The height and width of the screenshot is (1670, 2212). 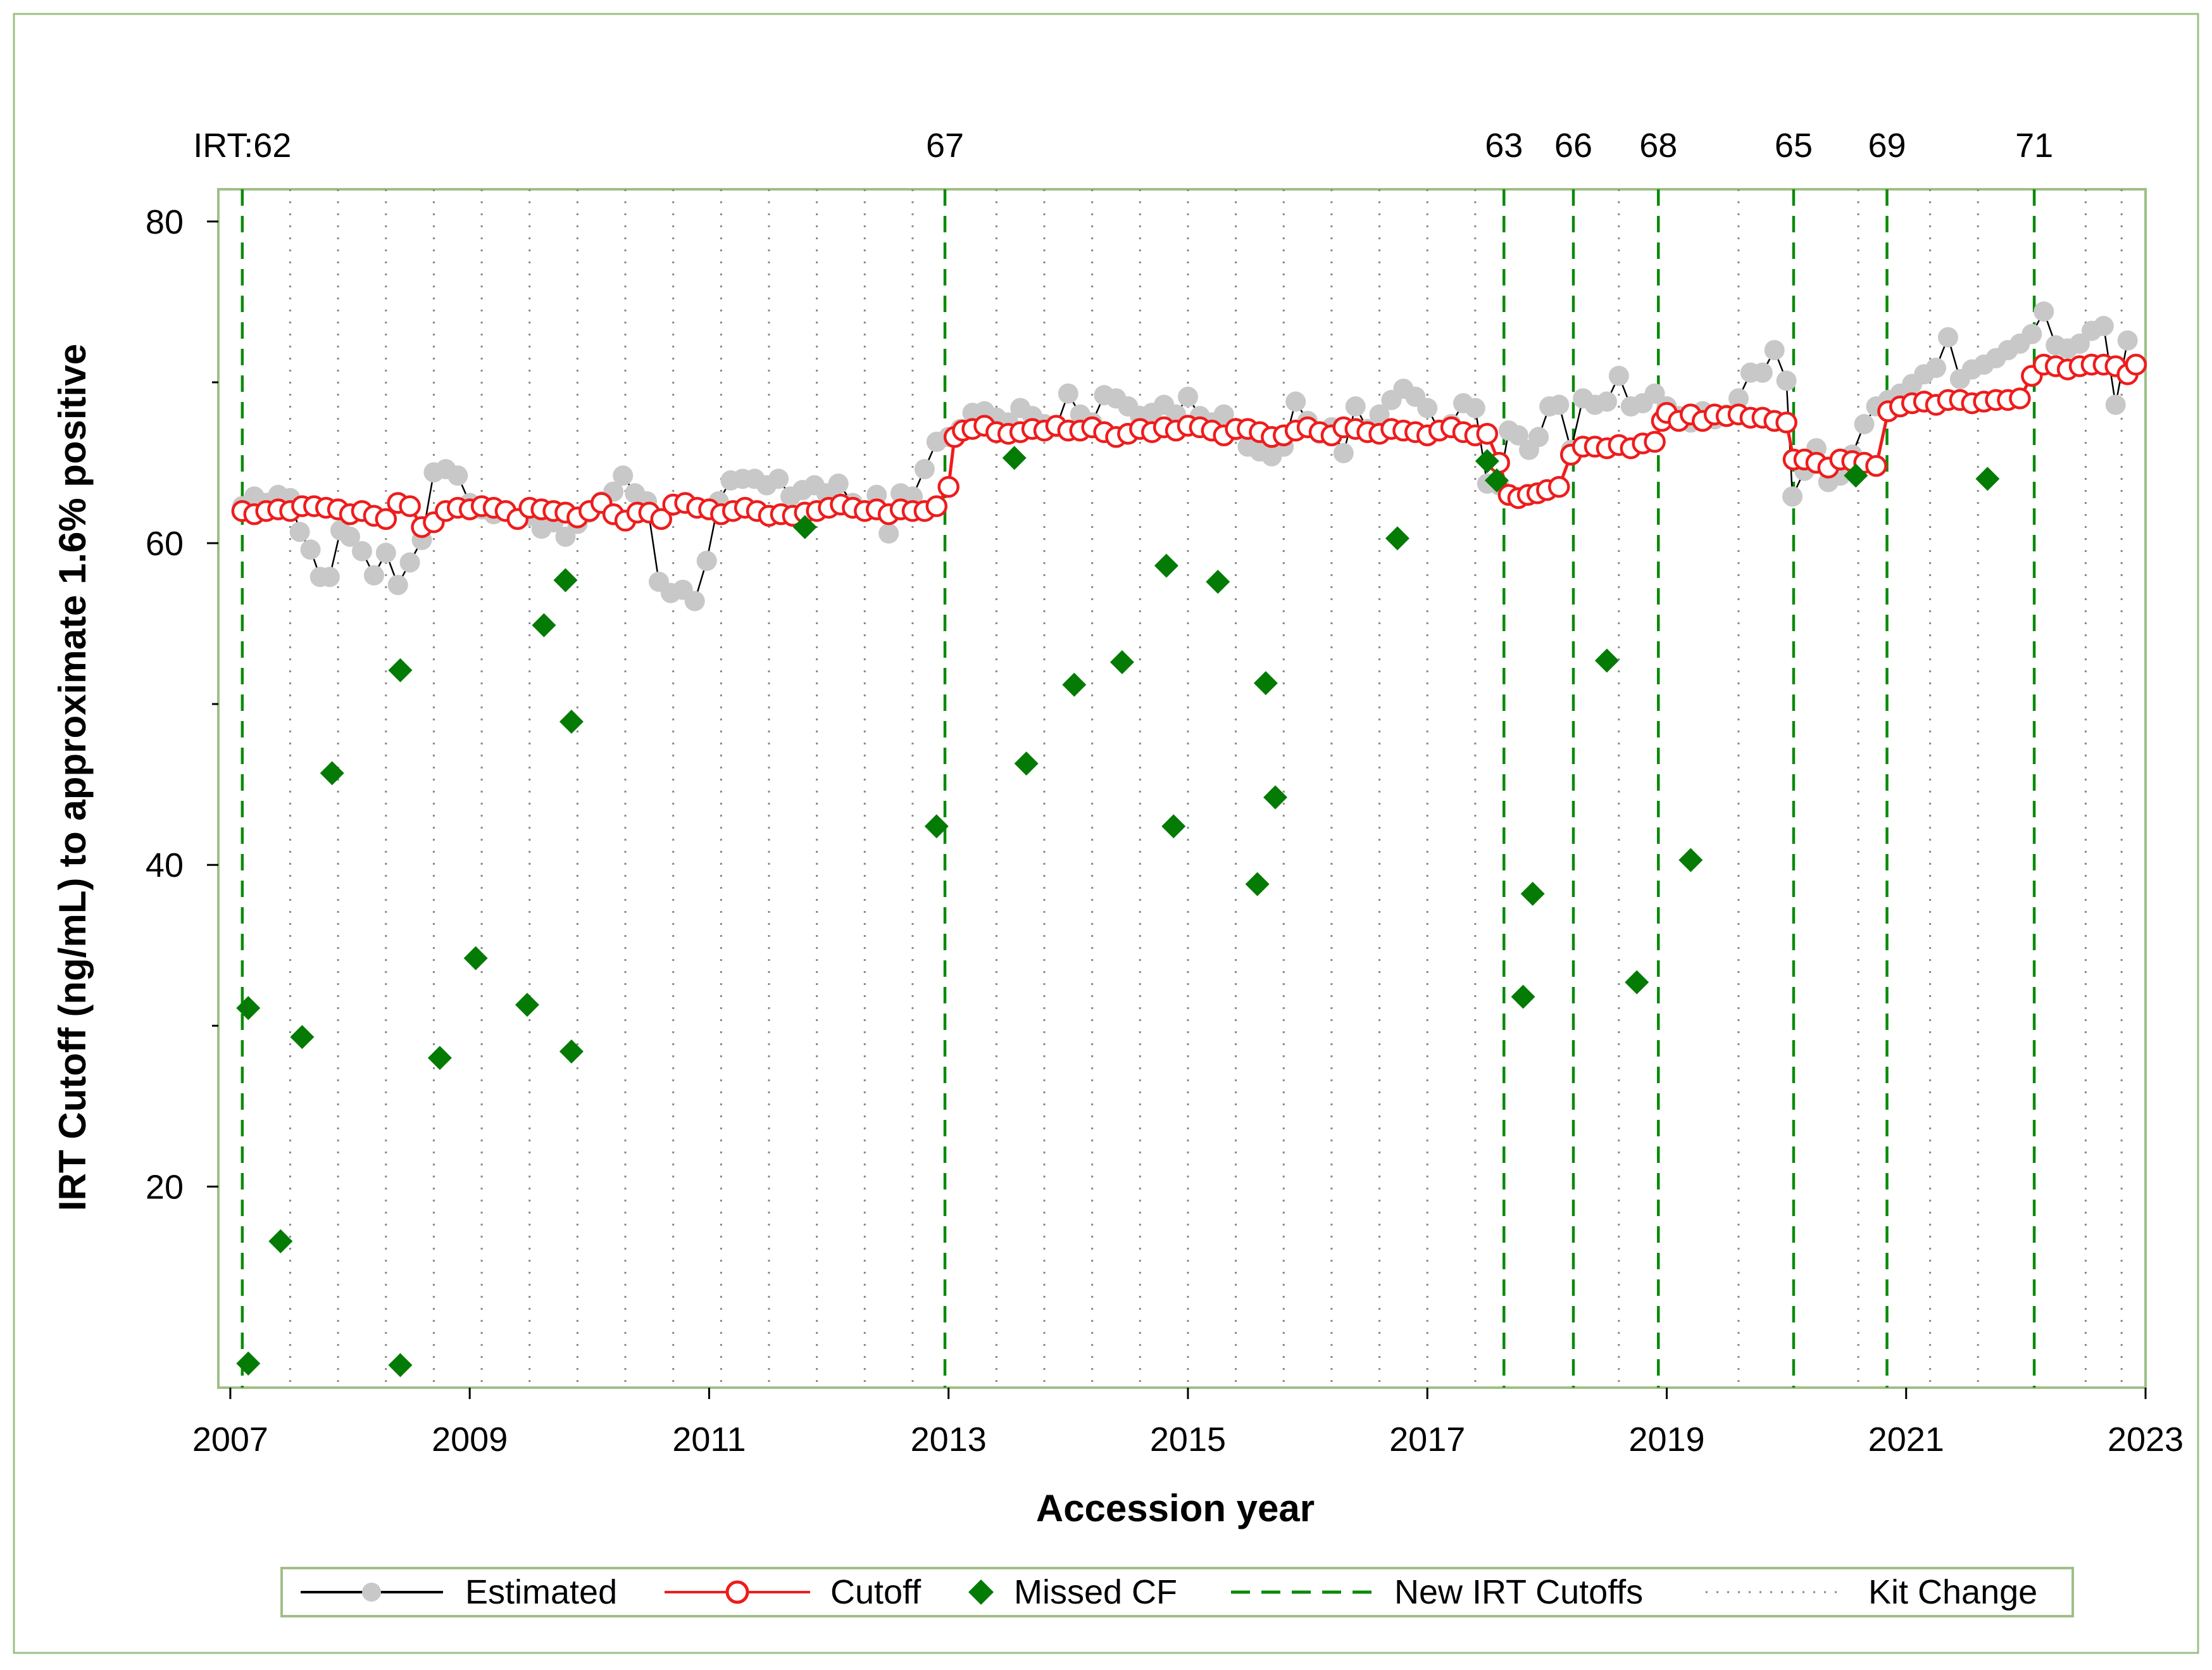 What do you see at coordinates (1188, 1440) in the screenshot?
I see `x-tick-label-4: 2015` at bounding box center [1188, 1440].